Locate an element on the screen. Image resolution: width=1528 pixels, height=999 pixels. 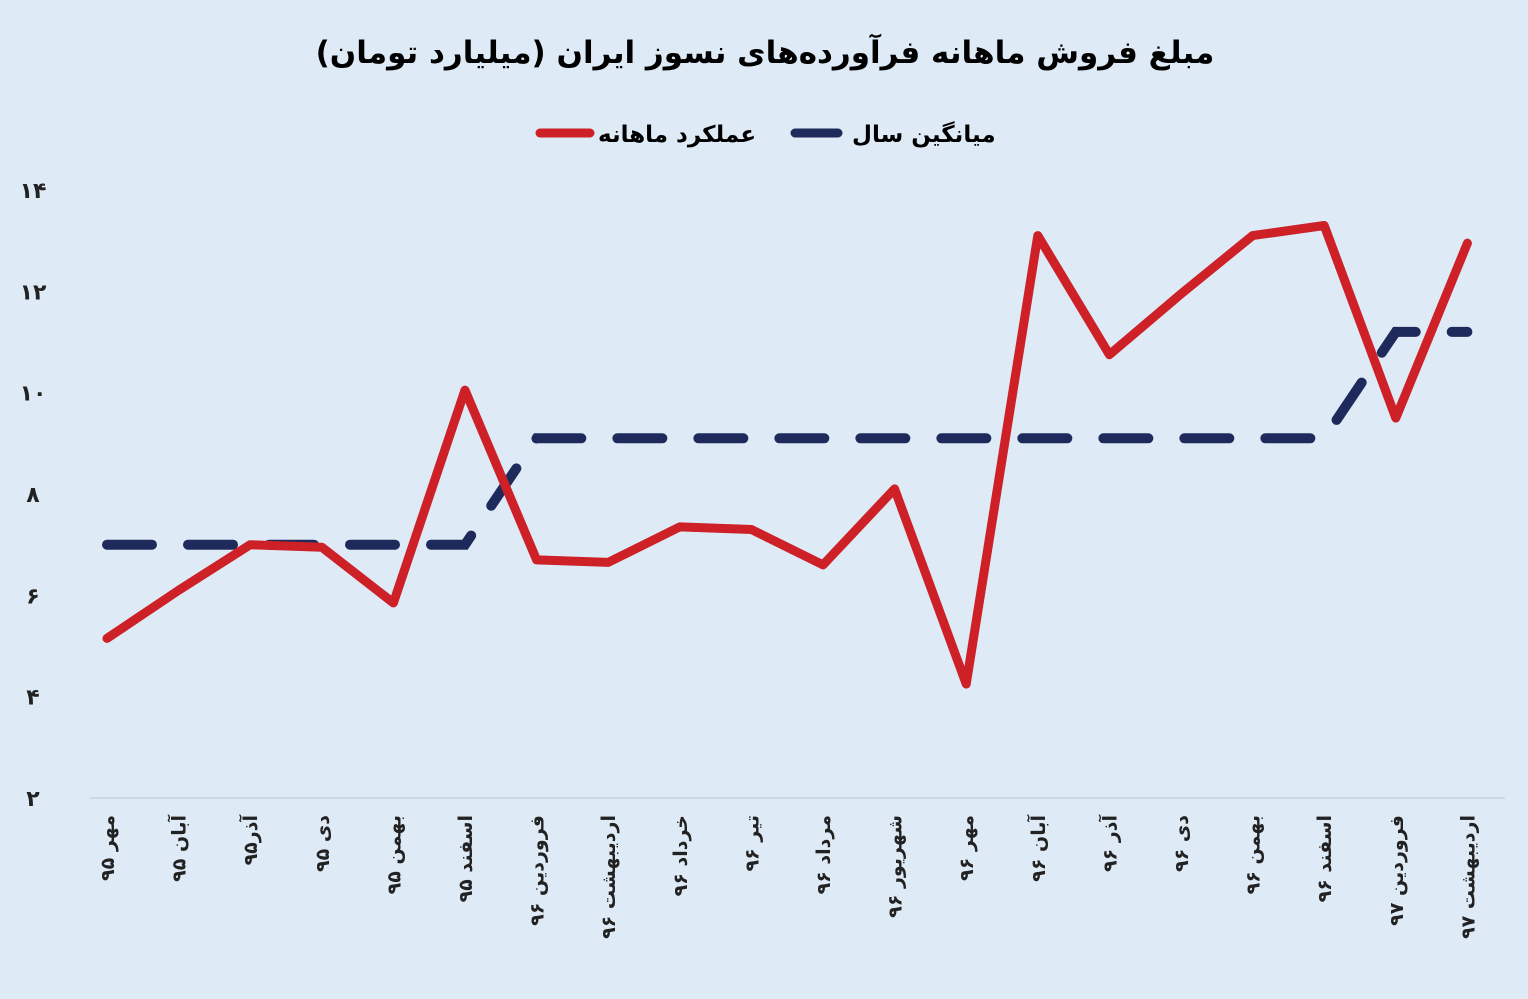
x-tick-label: اسفند ۹۵ is located at coordinates (466, 858).